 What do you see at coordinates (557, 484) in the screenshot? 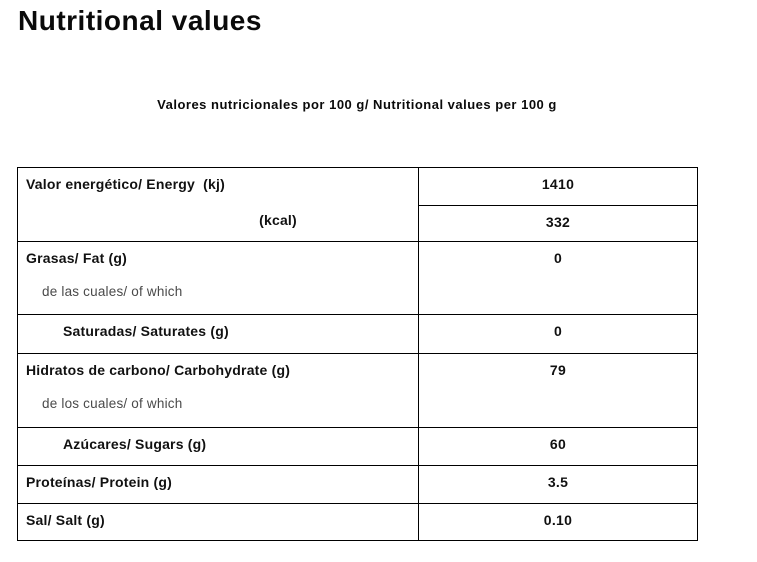
I see `protein-value: 3.5` at bounding box center [557, 484].